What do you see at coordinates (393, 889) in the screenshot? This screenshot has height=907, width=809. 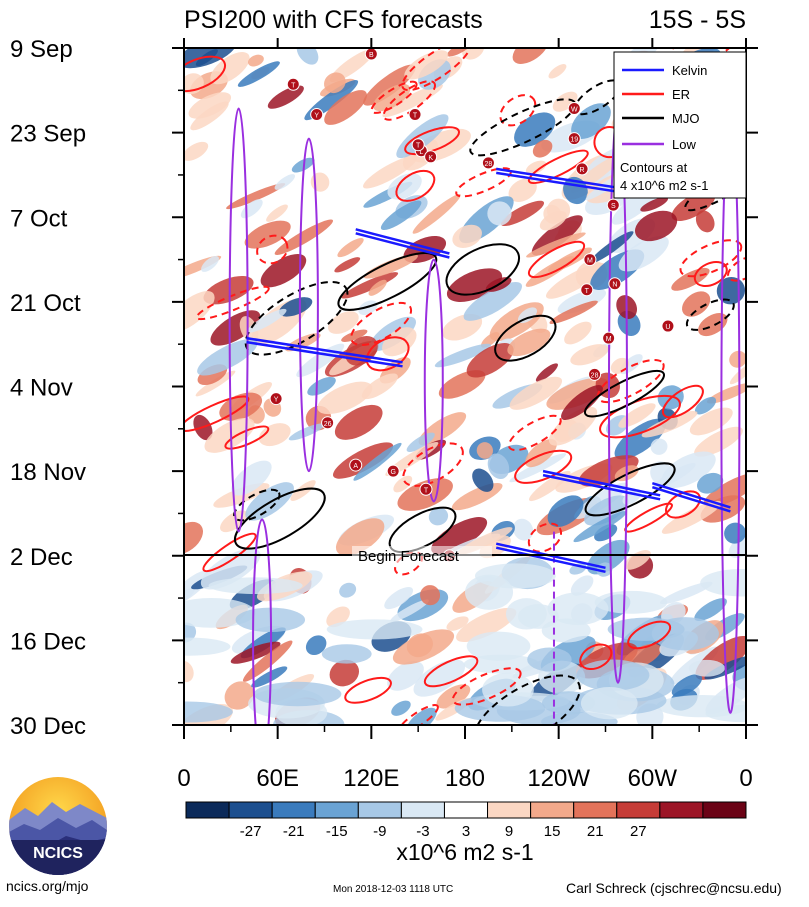 I see `footer-timestamp: Mon 2018-12-03 1118 UTC` at bounding box center [393, 889].